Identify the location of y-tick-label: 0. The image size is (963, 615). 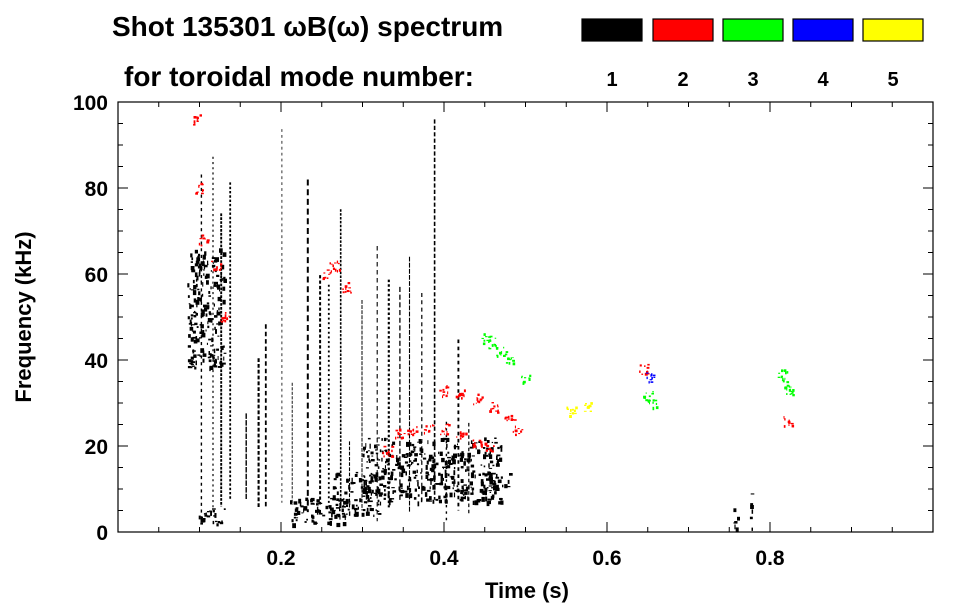
(102, 533).